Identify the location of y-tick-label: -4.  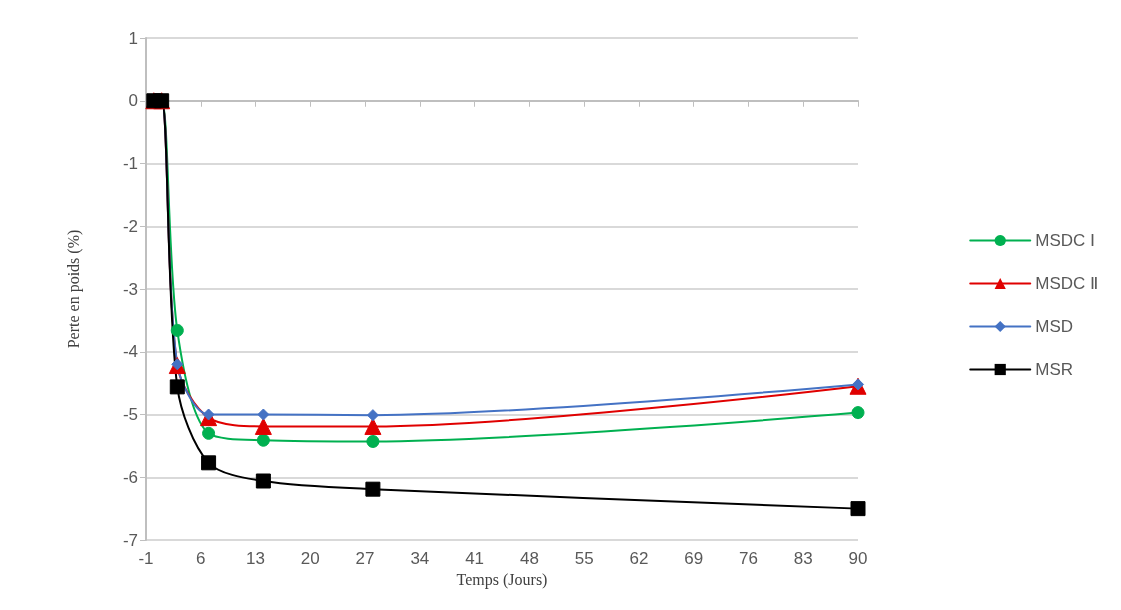
(130, 352).